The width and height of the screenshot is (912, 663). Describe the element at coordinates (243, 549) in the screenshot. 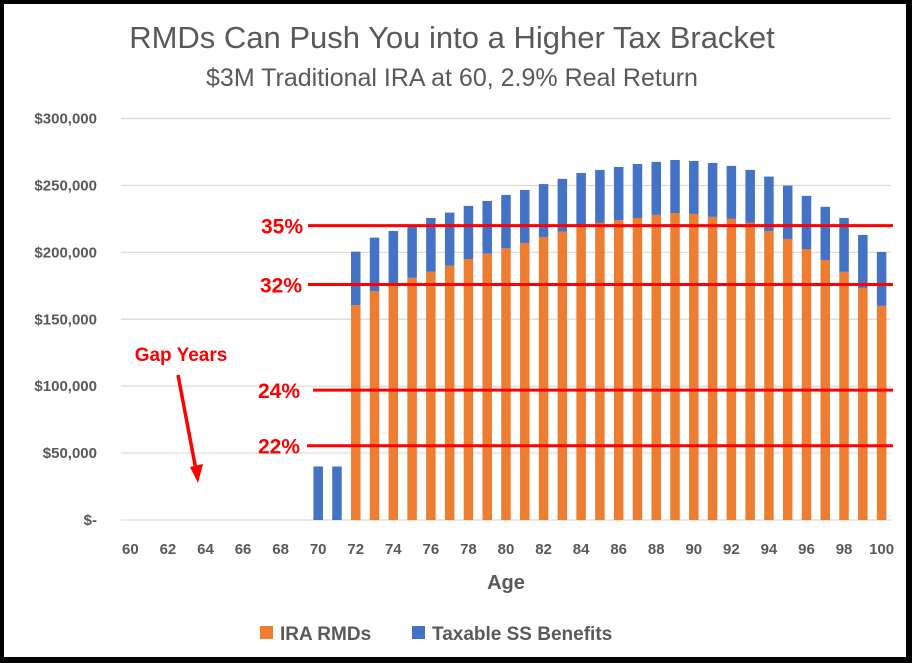

I see `x-tick-label: 66` at that location.